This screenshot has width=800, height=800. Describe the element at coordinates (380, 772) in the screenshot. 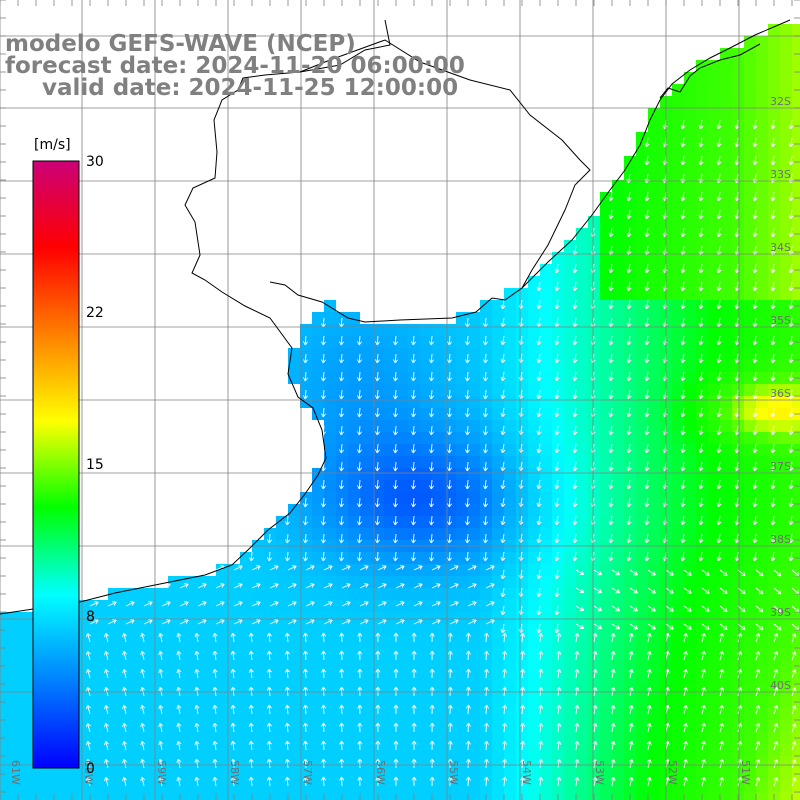

I see `longitude-label: 56W` at that location.